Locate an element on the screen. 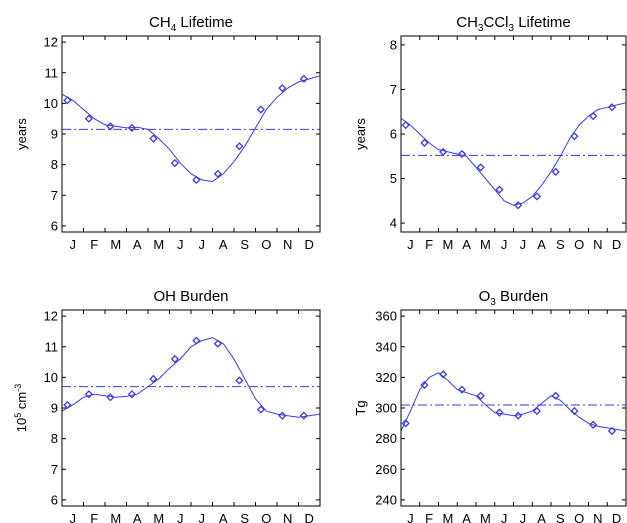 The width and height of the screenshot is (627, 523). oh-burden-month-label: D is located at coordinates (309, 517).